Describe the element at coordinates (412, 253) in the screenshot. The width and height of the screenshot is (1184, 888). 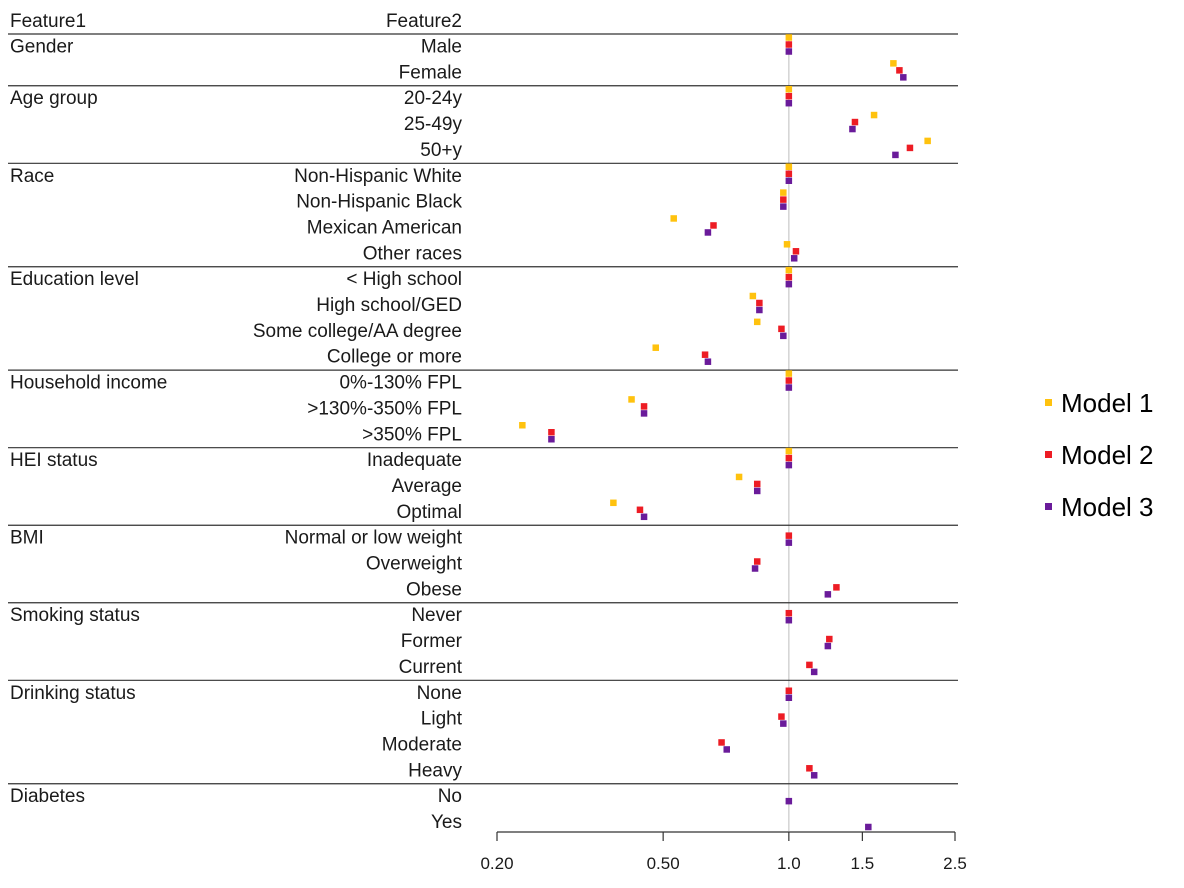
I see `category-label: Other races` at that location.